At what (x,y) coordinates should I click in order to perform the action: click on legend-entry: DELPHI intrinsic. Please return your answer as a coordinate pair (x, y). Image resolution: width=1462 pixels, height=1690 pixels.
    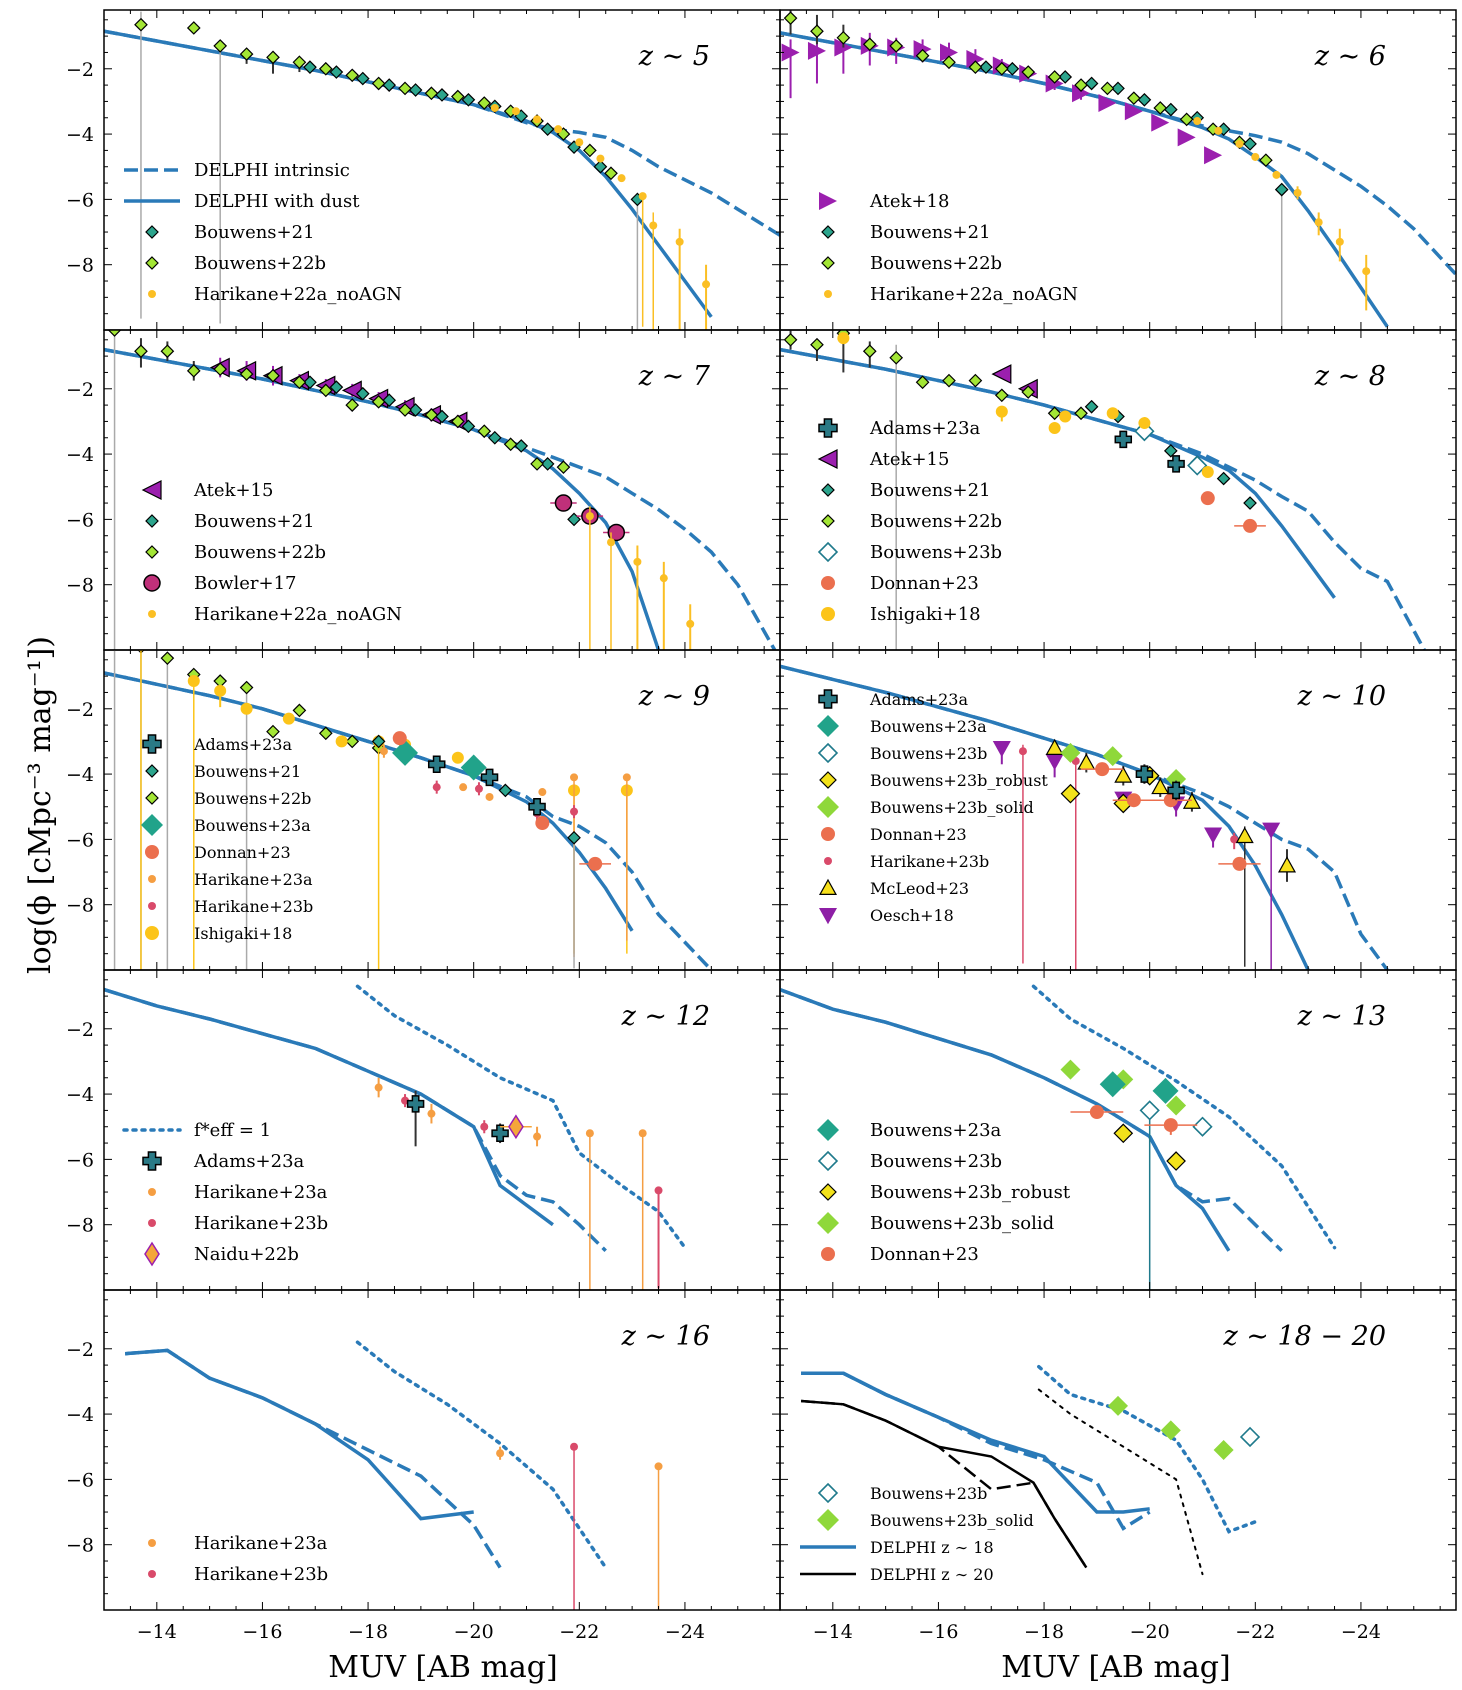
    Looking at the image, I should click on (237, 170).